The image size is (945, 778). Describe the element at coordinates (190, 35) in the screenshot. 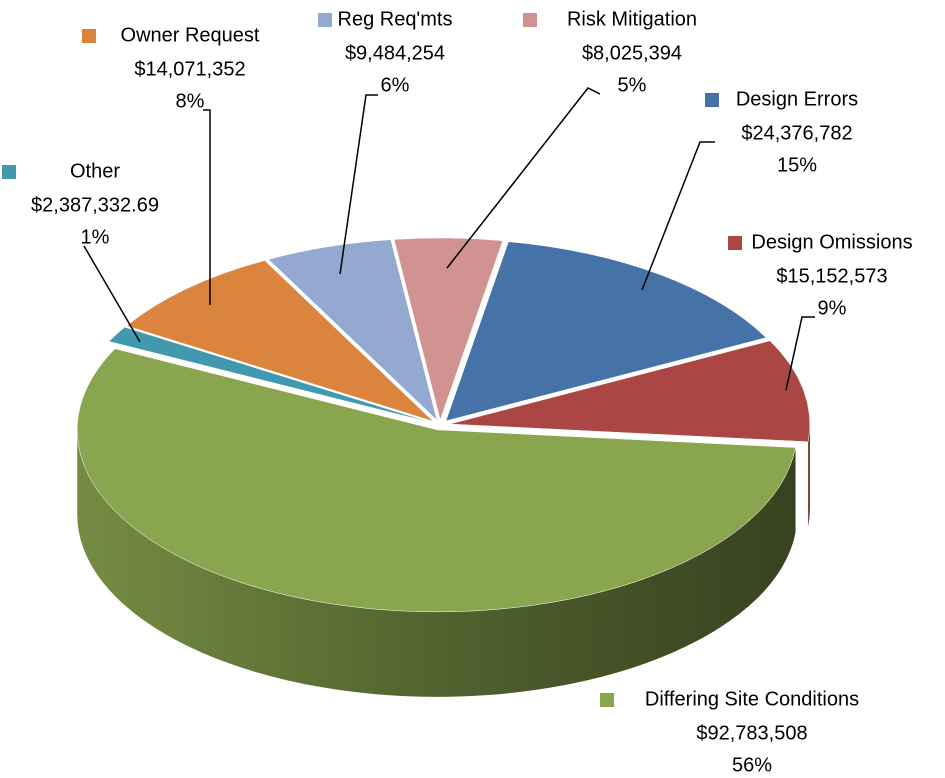

I see `slice-name: Owner Request` at that location.